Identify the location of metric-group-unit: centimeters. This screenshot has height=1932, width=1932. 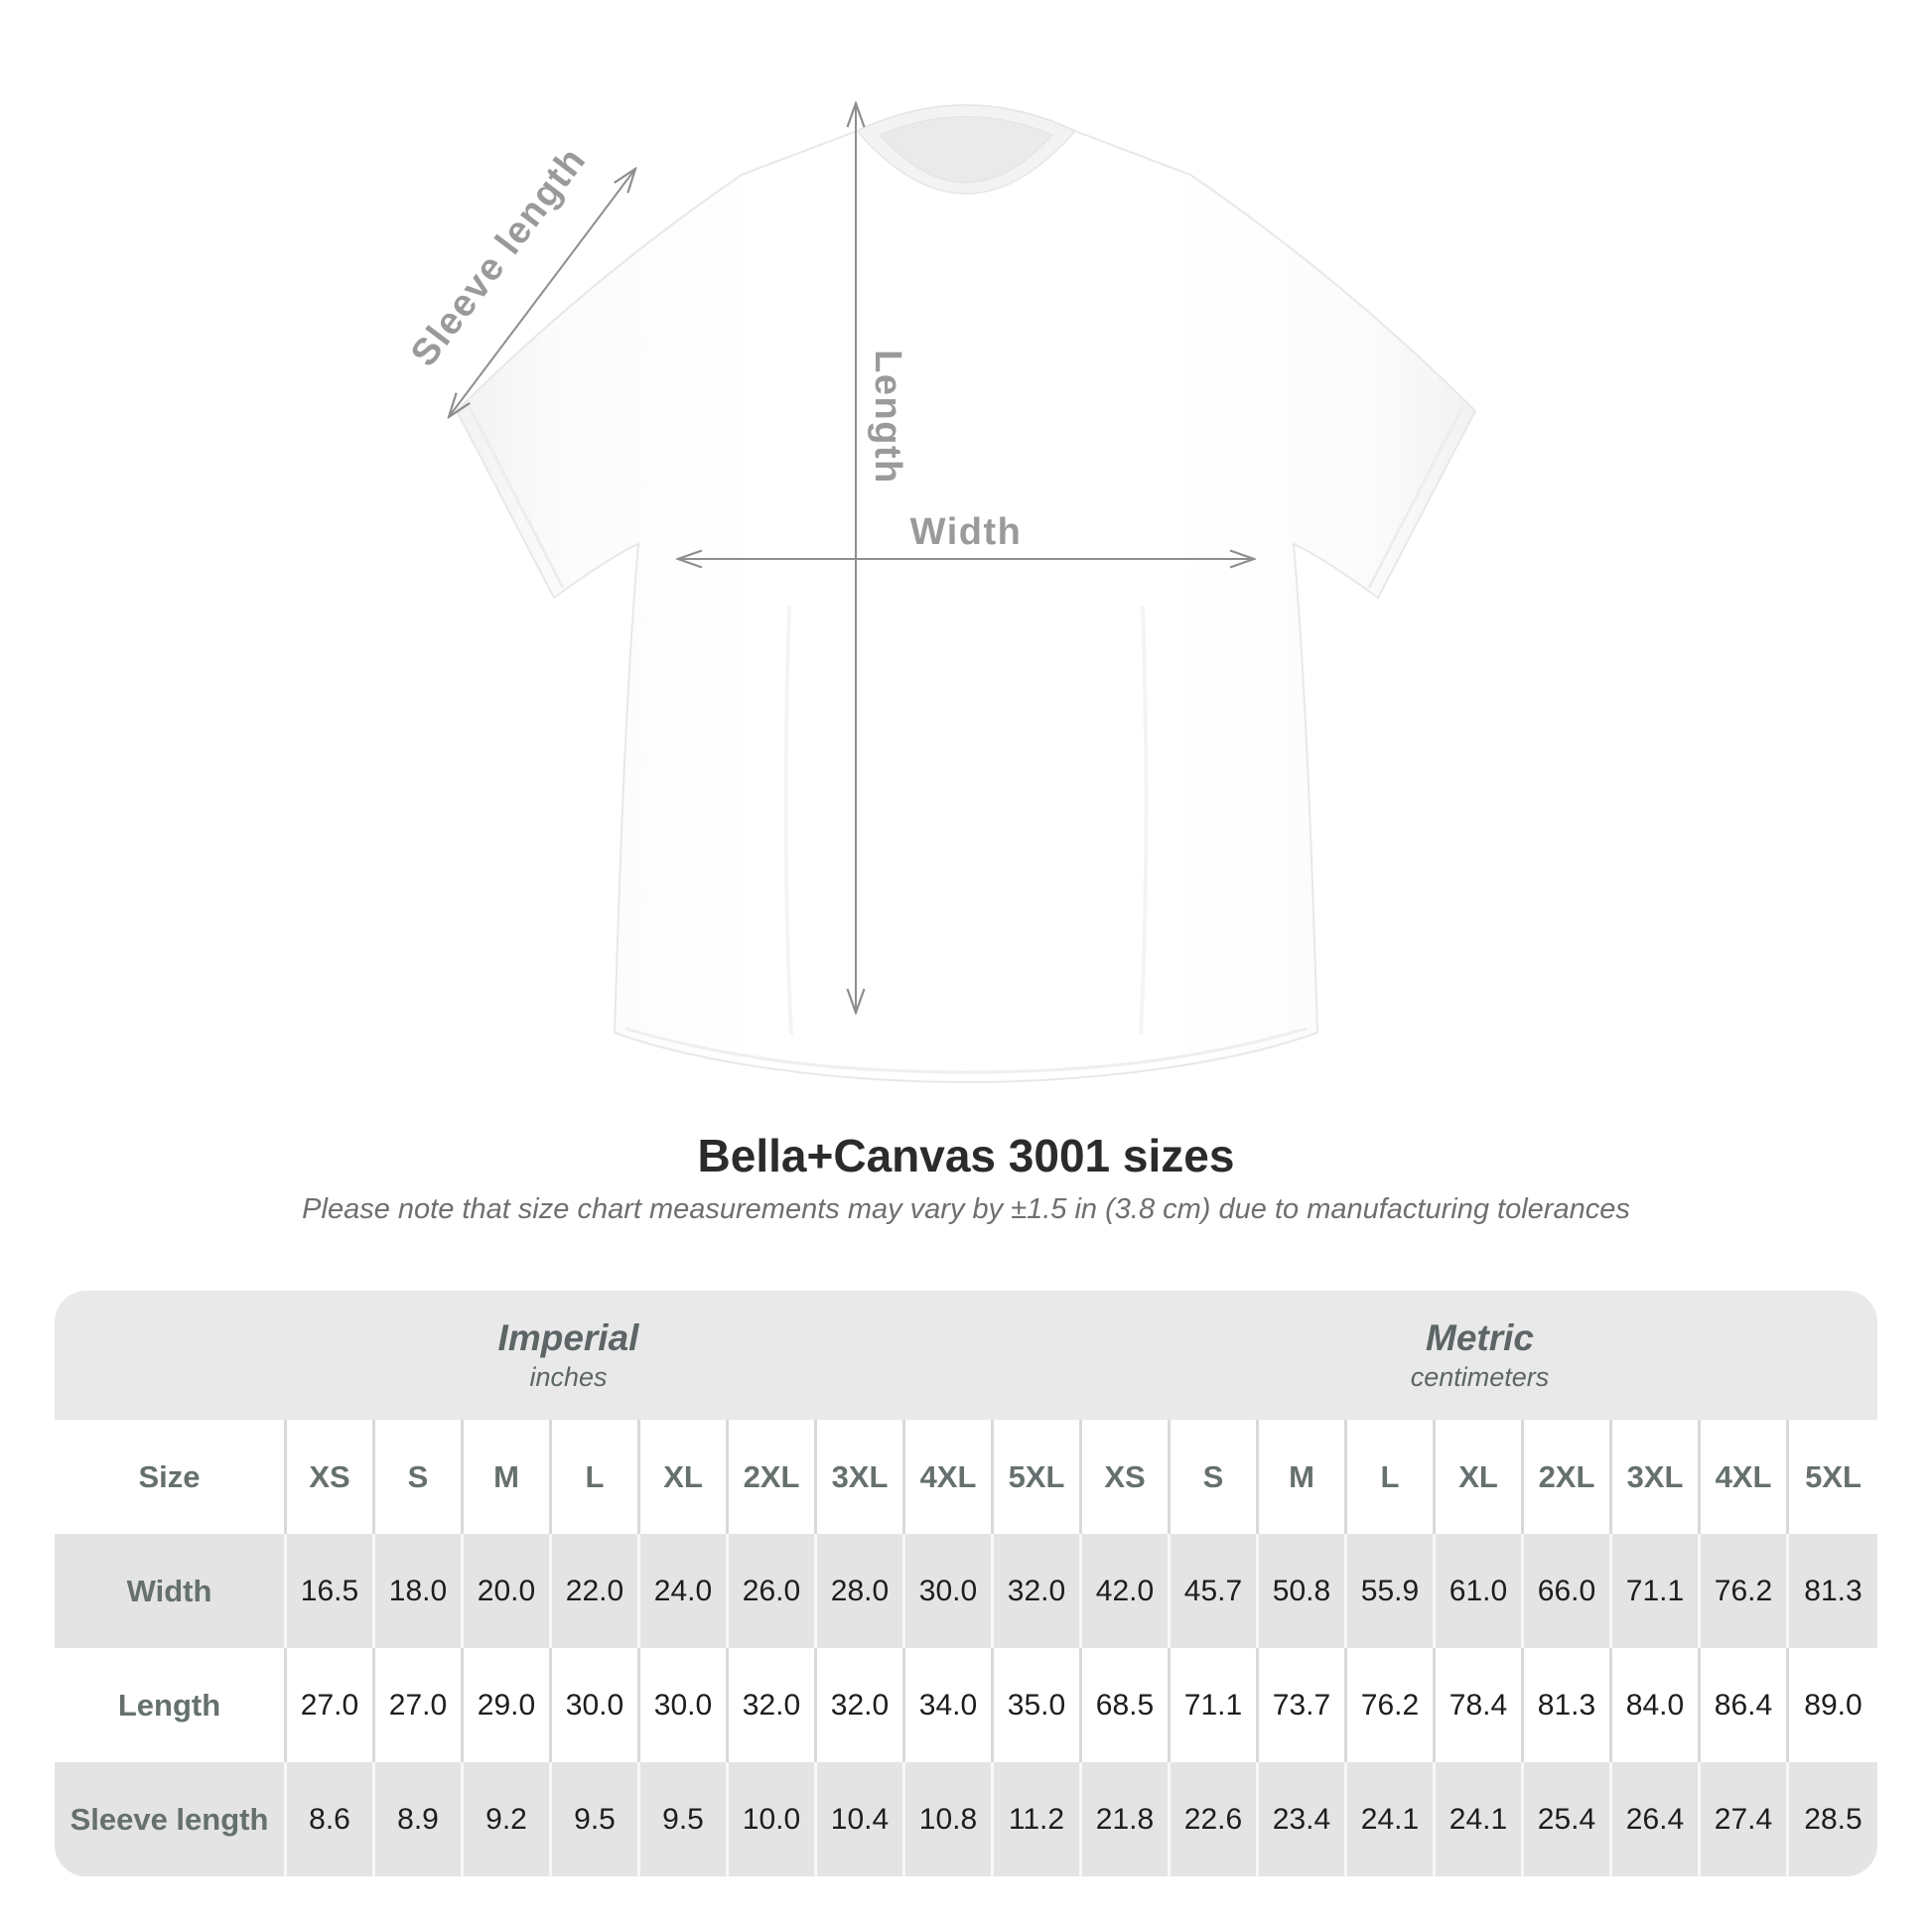
(1480, 1377).